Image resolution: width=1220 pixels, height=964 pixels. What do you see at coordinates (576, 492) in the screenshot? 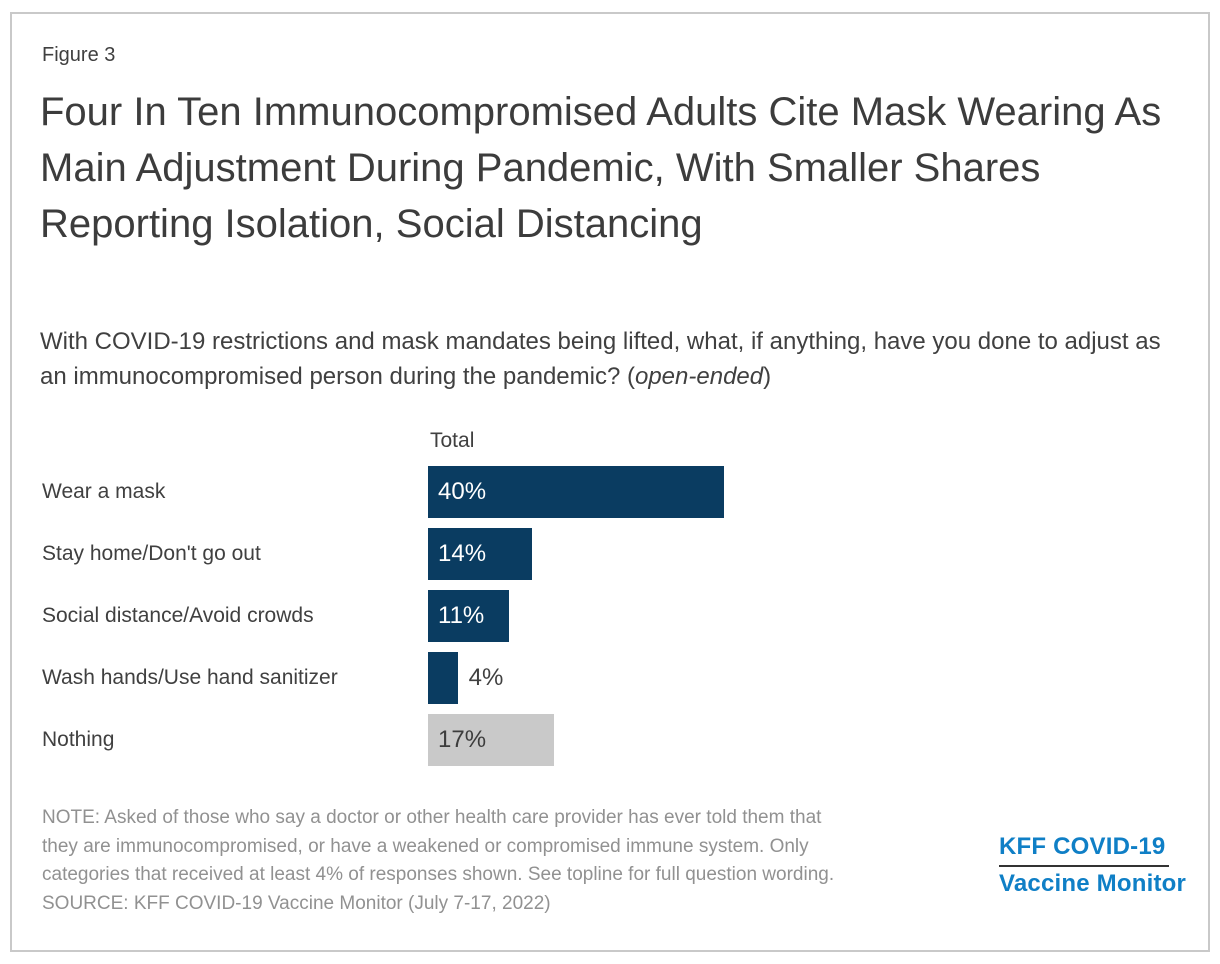
I see `bar: 40%` at bounding box center [576, 492].